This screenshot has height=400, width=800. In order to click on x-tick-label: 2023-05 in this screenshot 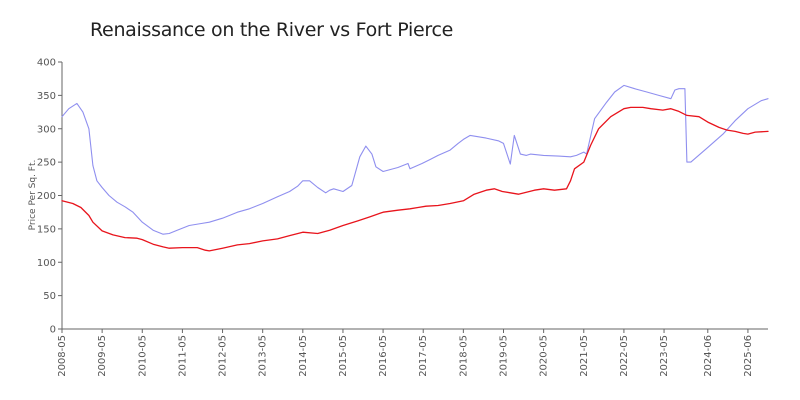, I will do `click(664, 356)`.